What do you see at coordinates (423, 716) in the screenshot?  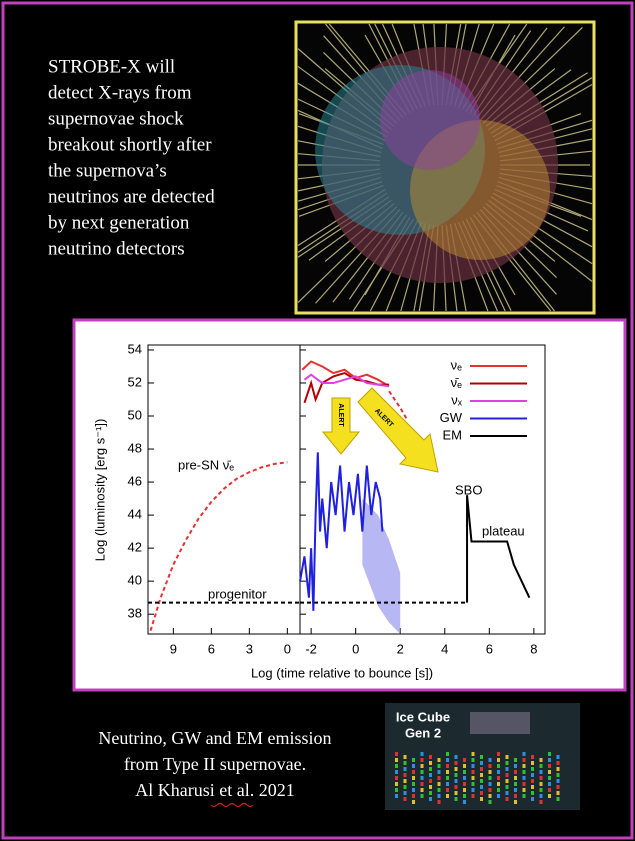 I see `badge-line: Ice Cube` at bounding box center [423, 716].